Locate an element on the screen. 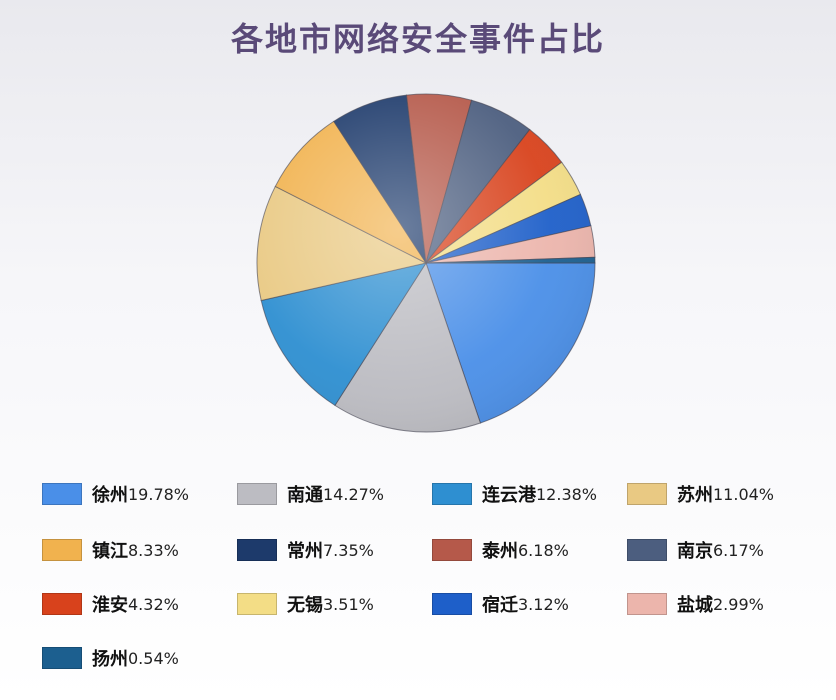 The image size is (836, 700). legend-item: 镇江 8.33% is located at coordinates (110, 550).